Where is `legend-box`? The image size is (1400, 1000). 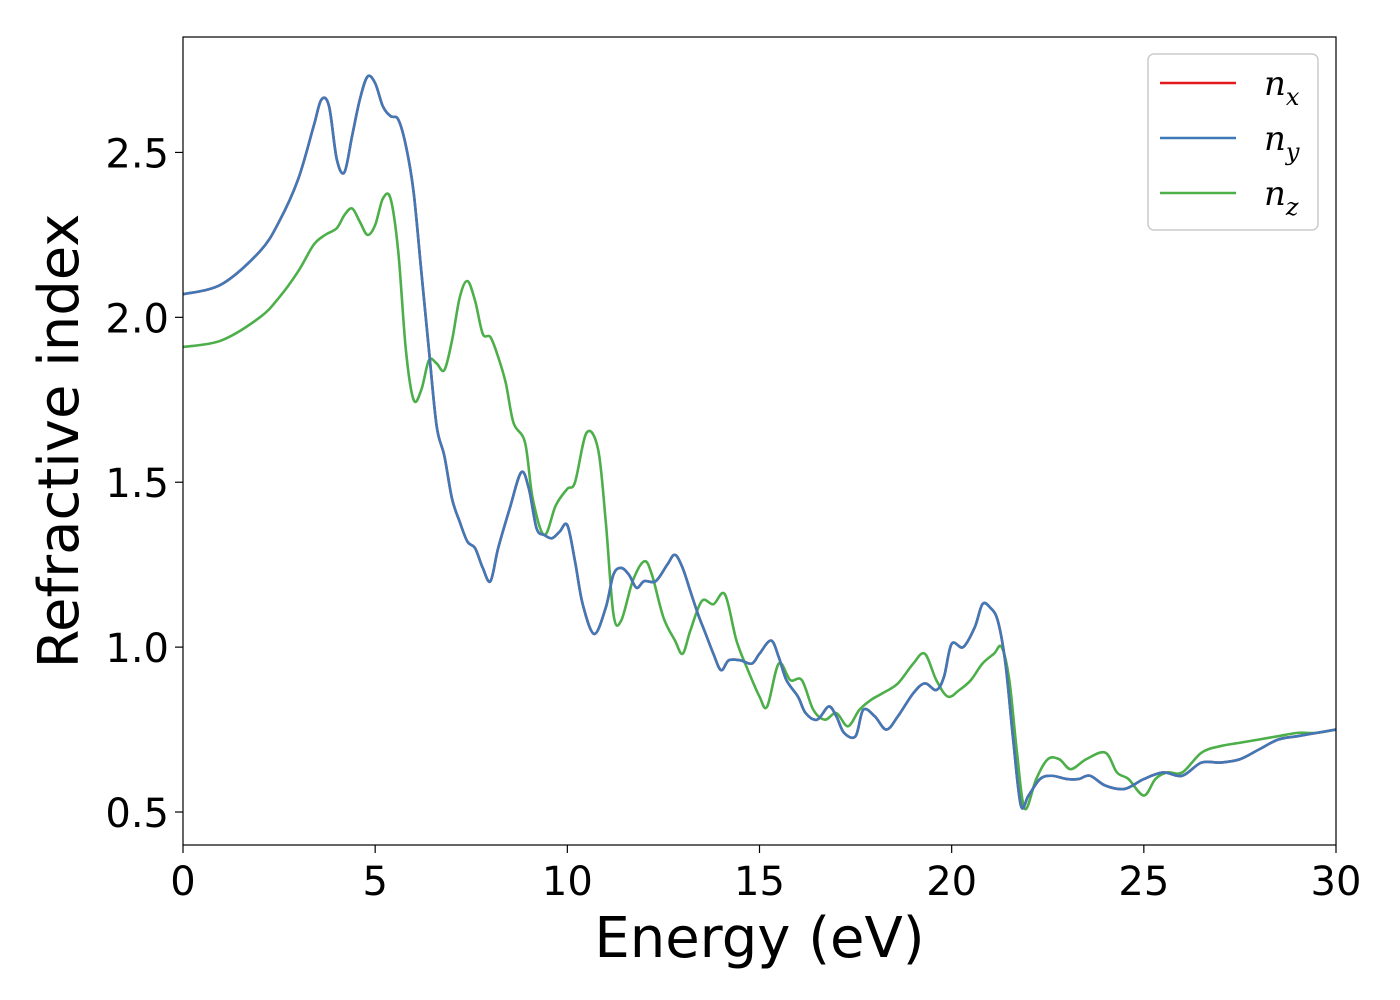
legend-box is located at coordinates (1233, 142).